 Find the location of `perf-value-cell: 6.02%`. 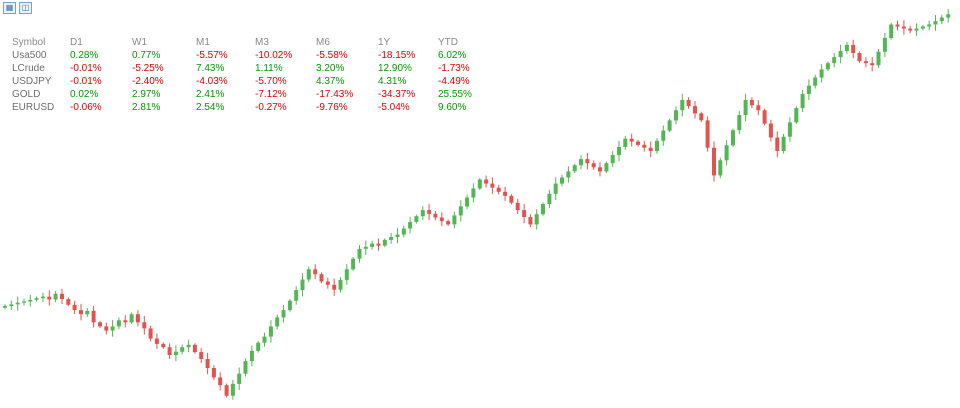

perf-value-cell: 6.02% is located at coordinates (452, 55).